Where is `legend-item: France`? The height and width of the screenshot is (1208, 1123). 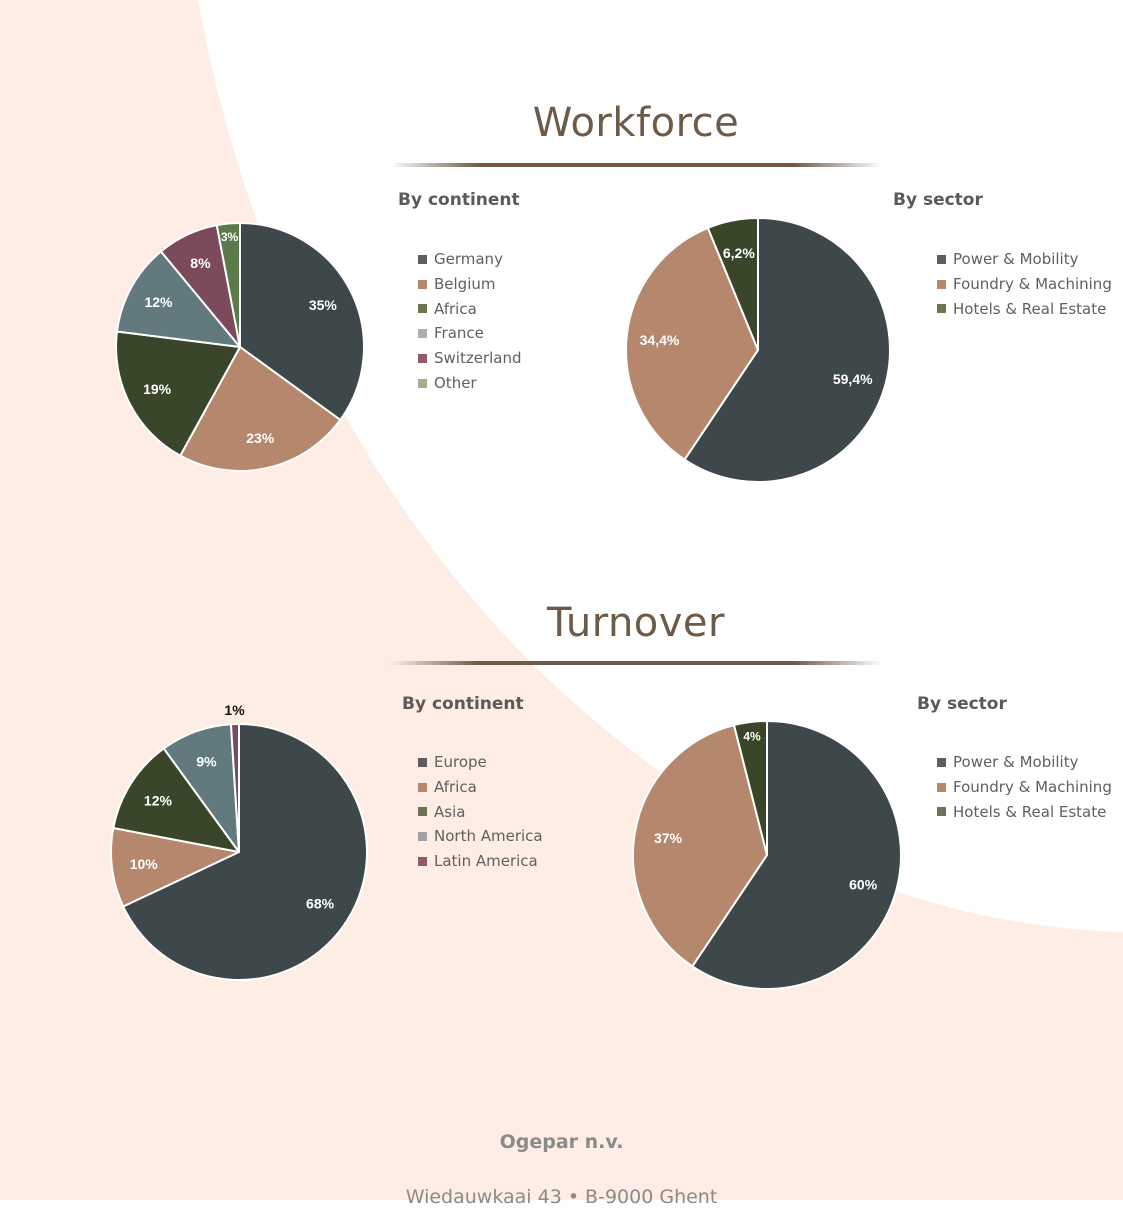
legend-item: France is located at coordinates (470, 333).